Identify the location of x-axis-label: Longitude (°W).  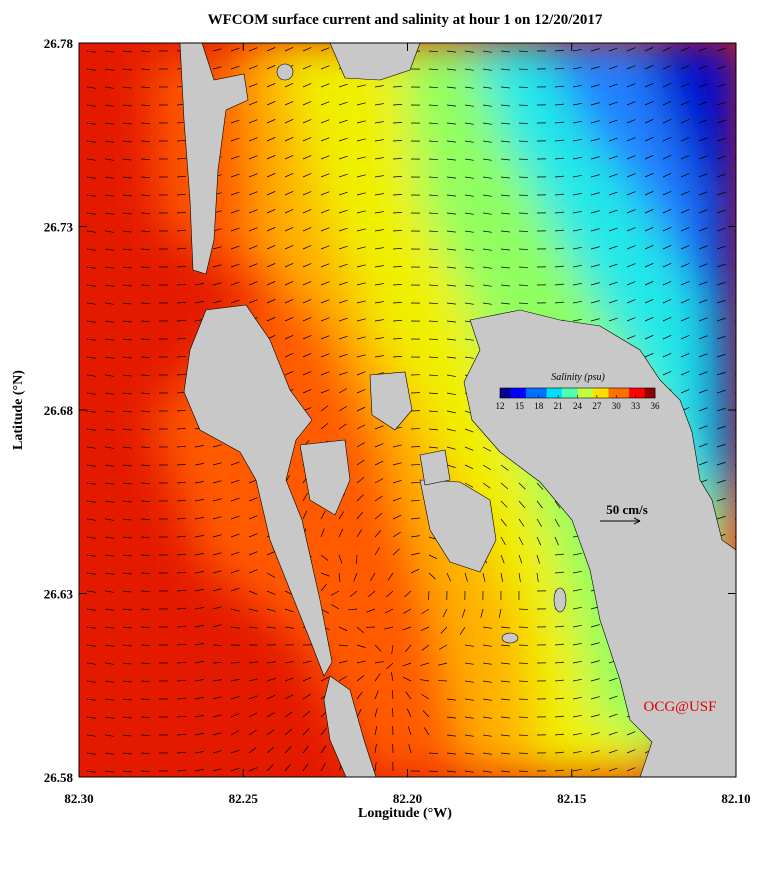
(405, 813).